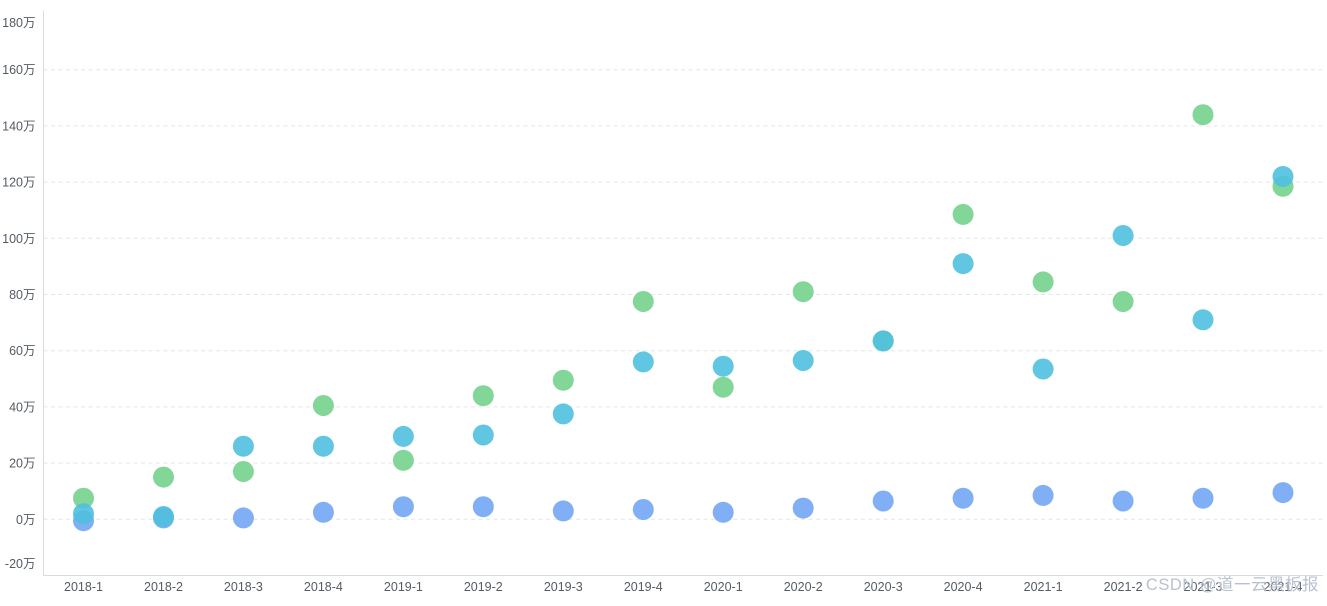 This screenshot has width=1327, height=606. What do you see at coordinates (883, 587) in the screenshot?
I see `x-axis-tick-label: 2020-3` at bounding box center [883, 587].